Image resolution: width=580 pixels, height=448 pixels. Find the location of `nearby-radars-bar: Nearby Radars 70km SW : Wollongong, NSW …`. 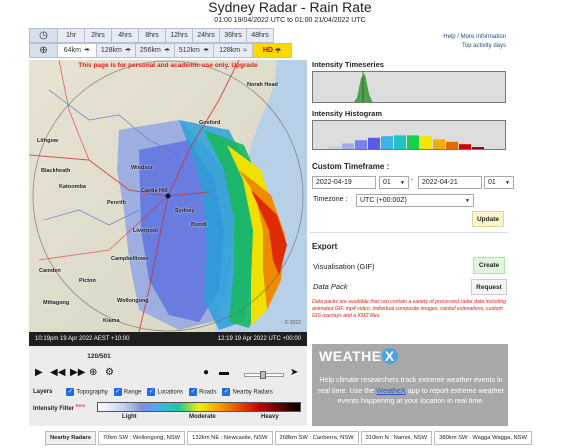

nearby-radars-bar: Nearby Radars 70km SW : Wollongong, NSW … is located at coordinates (289, 438).